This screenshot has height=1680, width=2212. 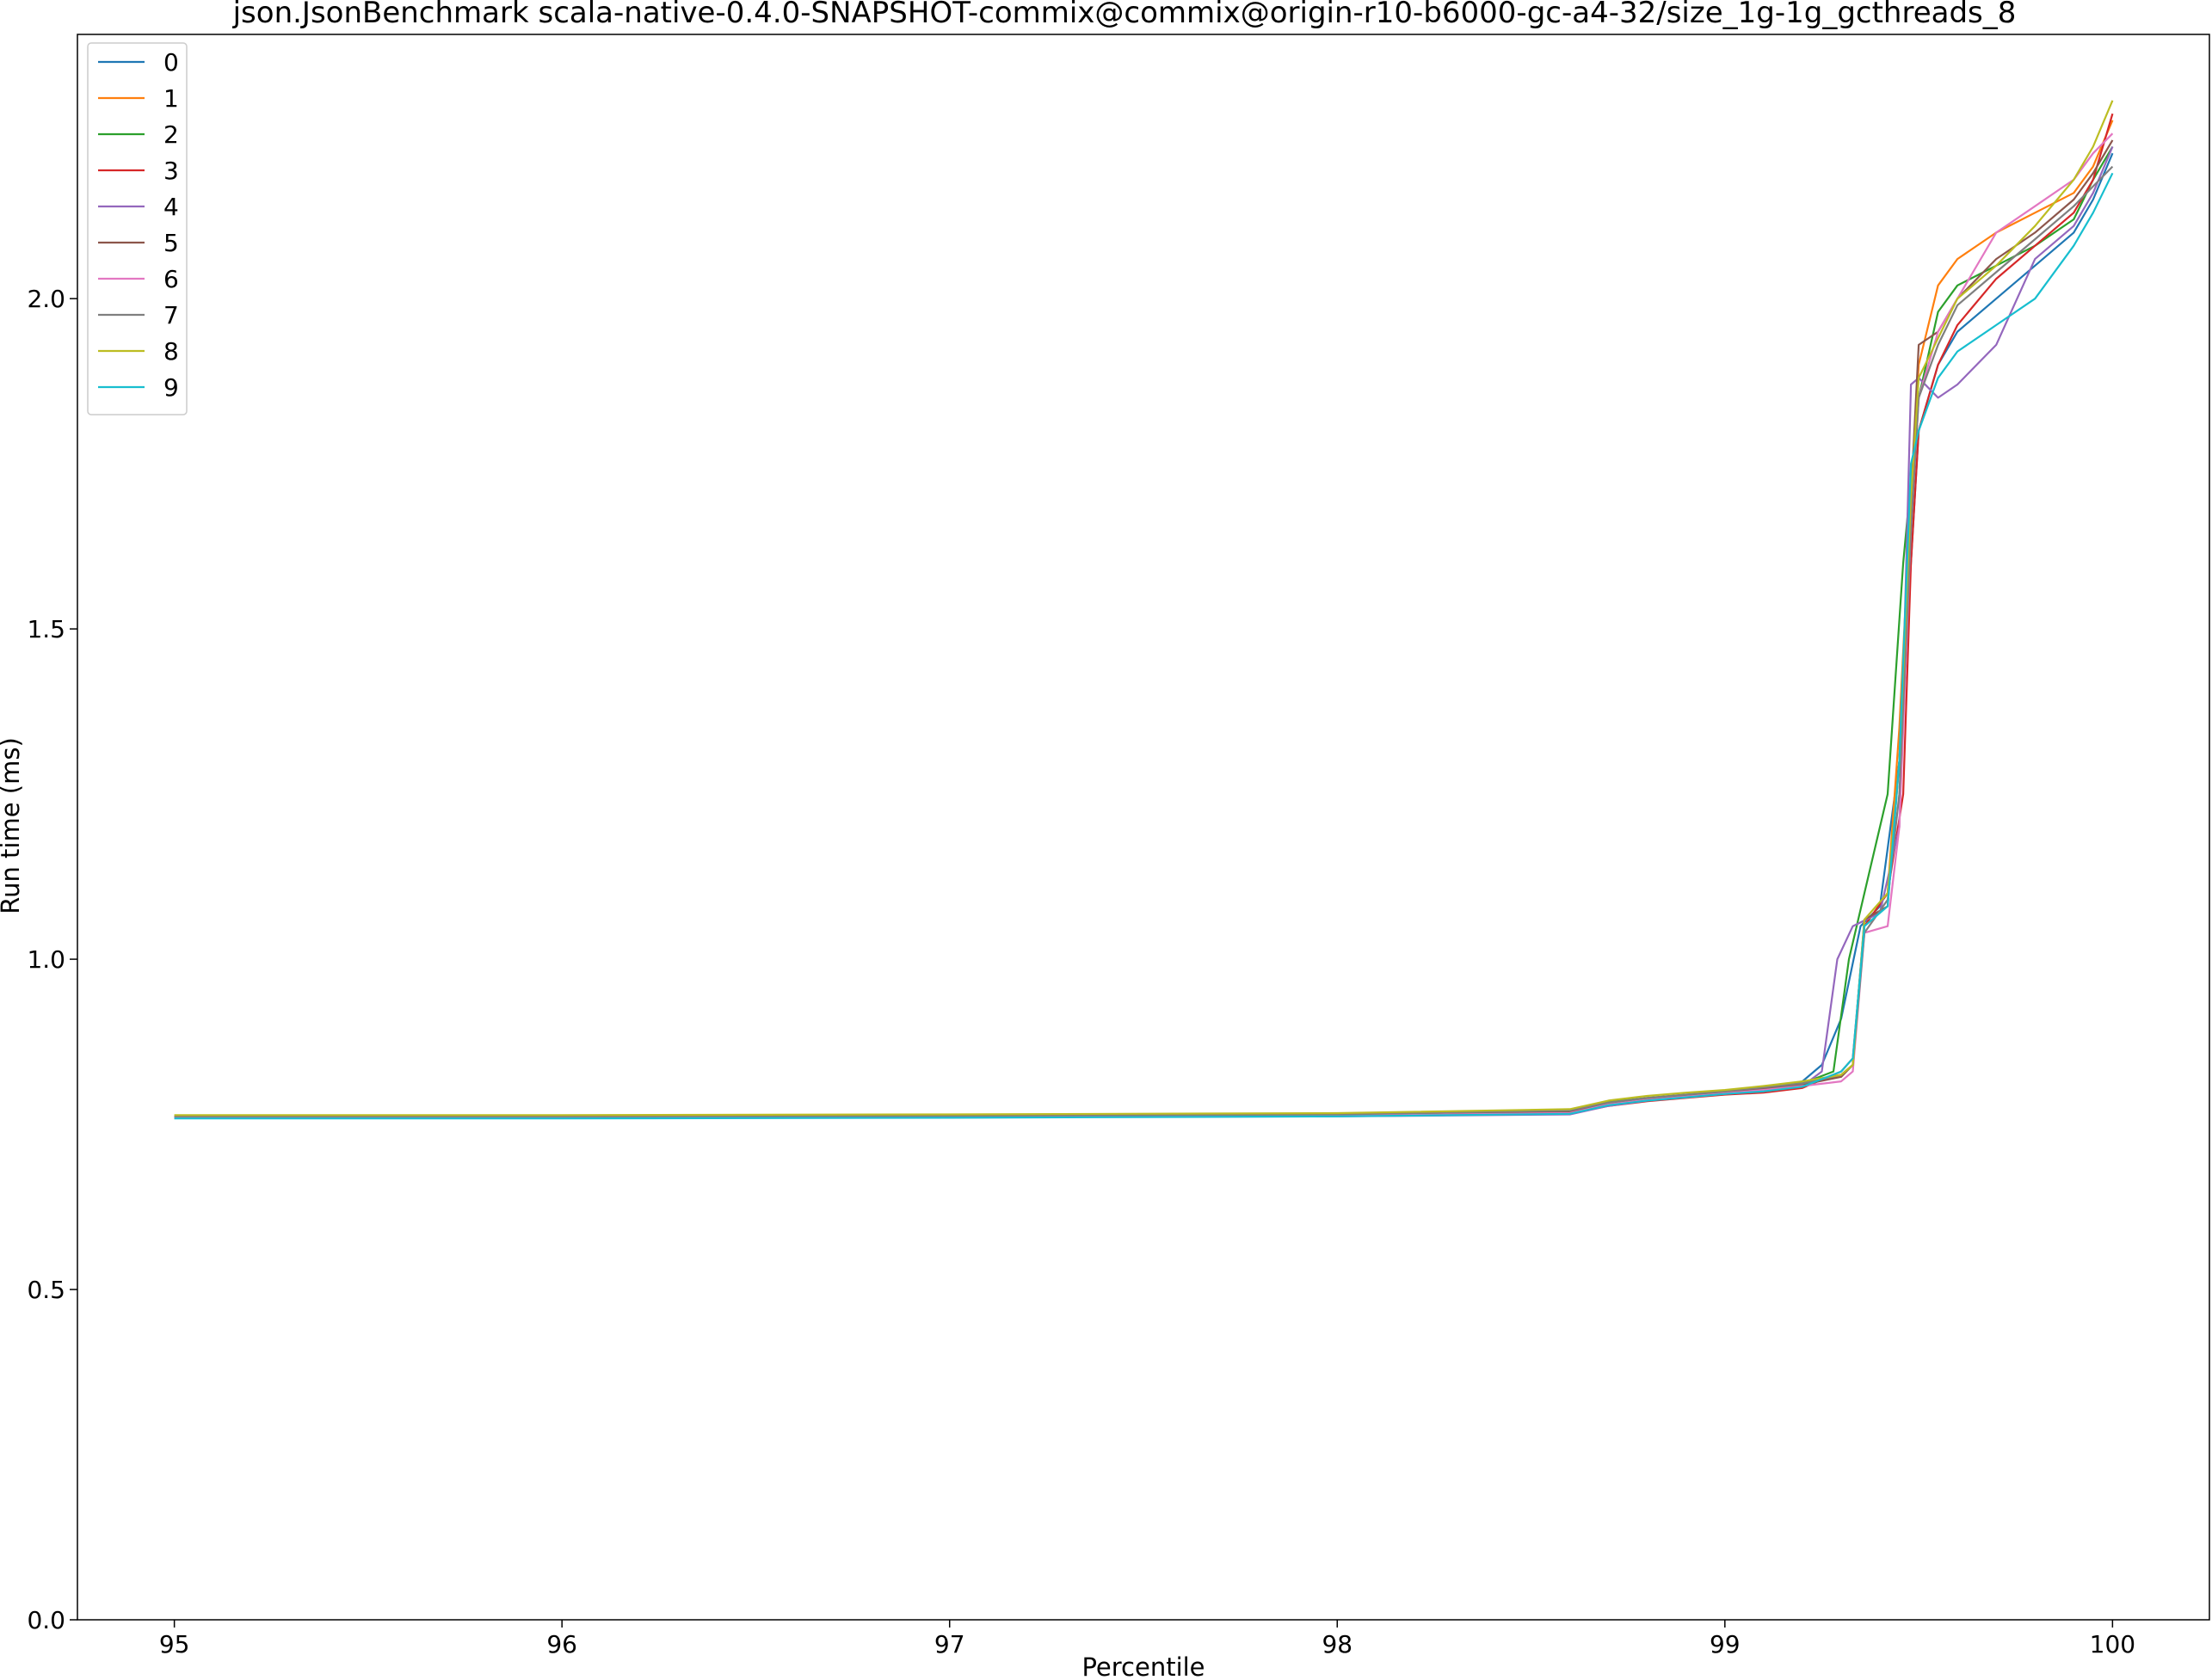 I want to click on y-tick-label: 0.0, so click(x=46, y=1620).